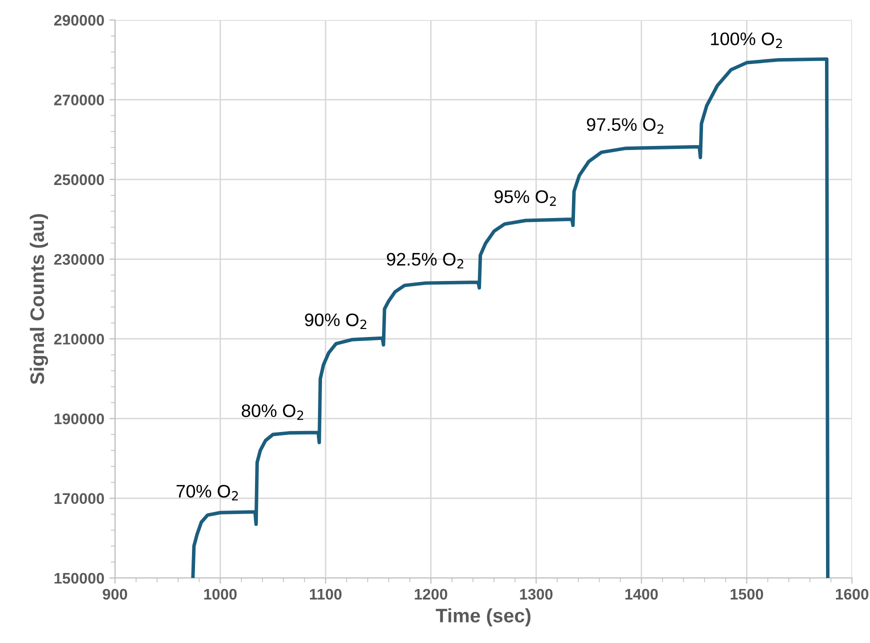  I want to click on annotation: 100% O$_{2}$, so click(746, 40).